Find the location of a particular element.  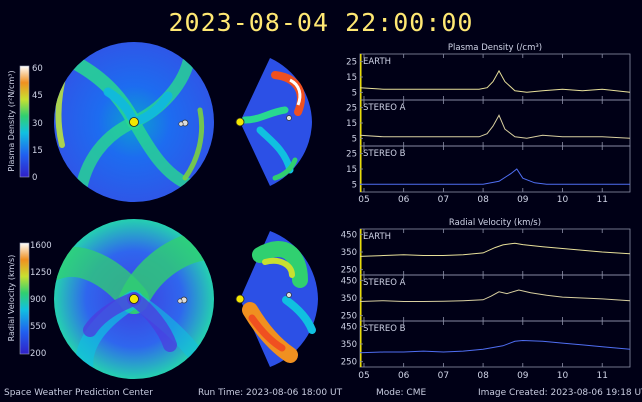

timestamp-title: 2023-08-04 22:00:00 is located at coordinates (321, 22).